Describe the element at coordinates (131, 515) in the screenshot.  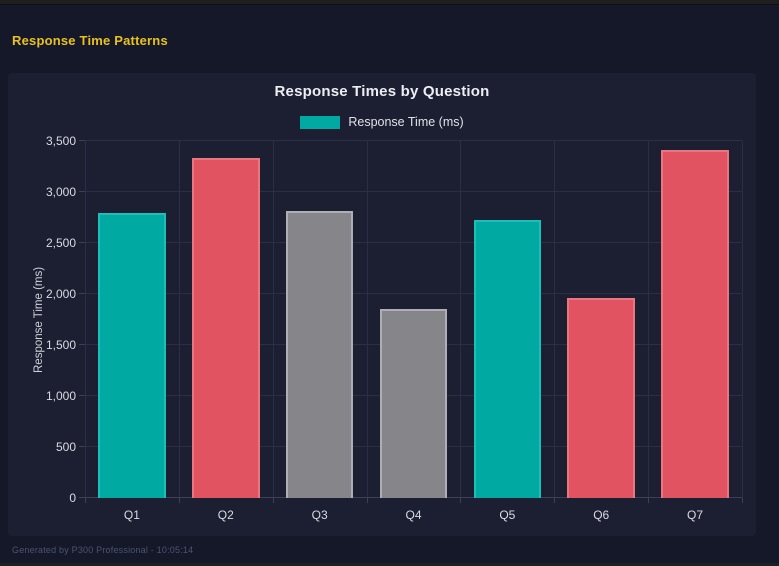
I see `x-tick-label-q1: Q1` at that location.